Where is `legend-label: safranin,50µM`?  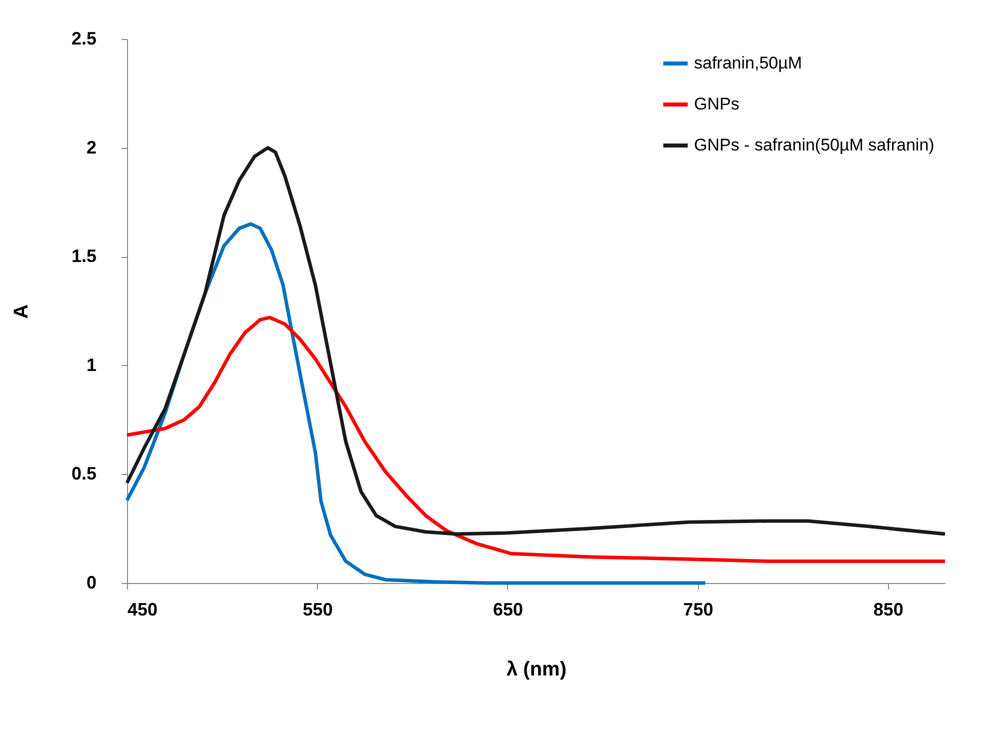 legend-label: safranin,50µM is located at coordinates (748, 63).